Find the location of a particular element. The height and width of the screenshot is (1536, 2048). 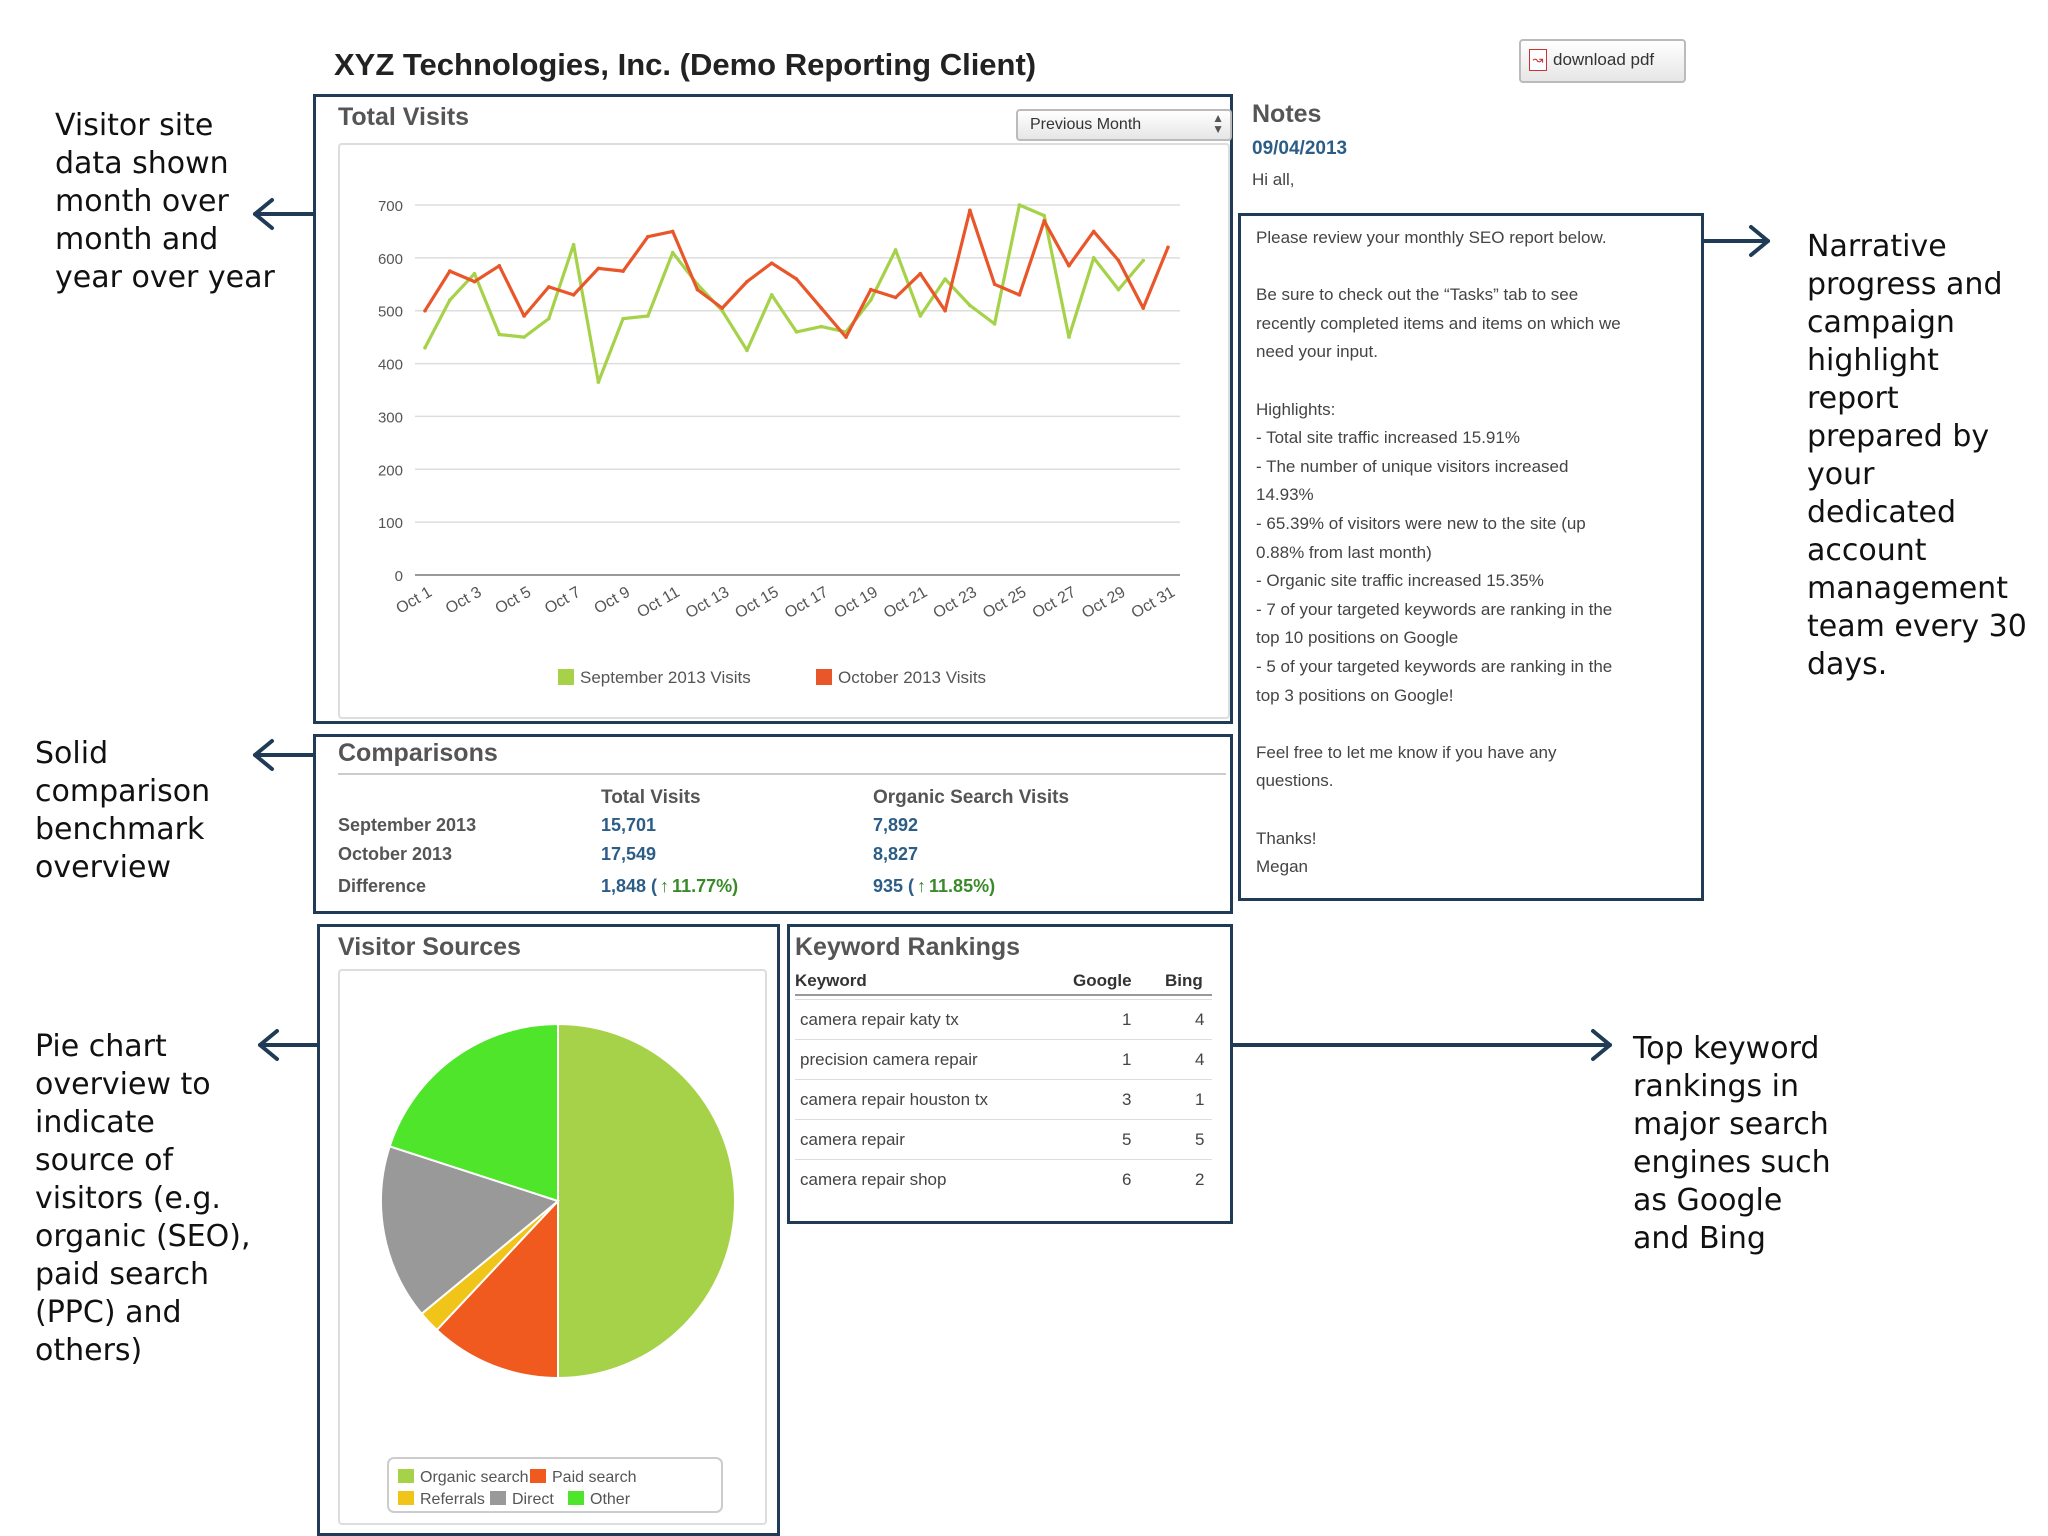

annotation-line: overview to is located at coordinates (123, 1084).